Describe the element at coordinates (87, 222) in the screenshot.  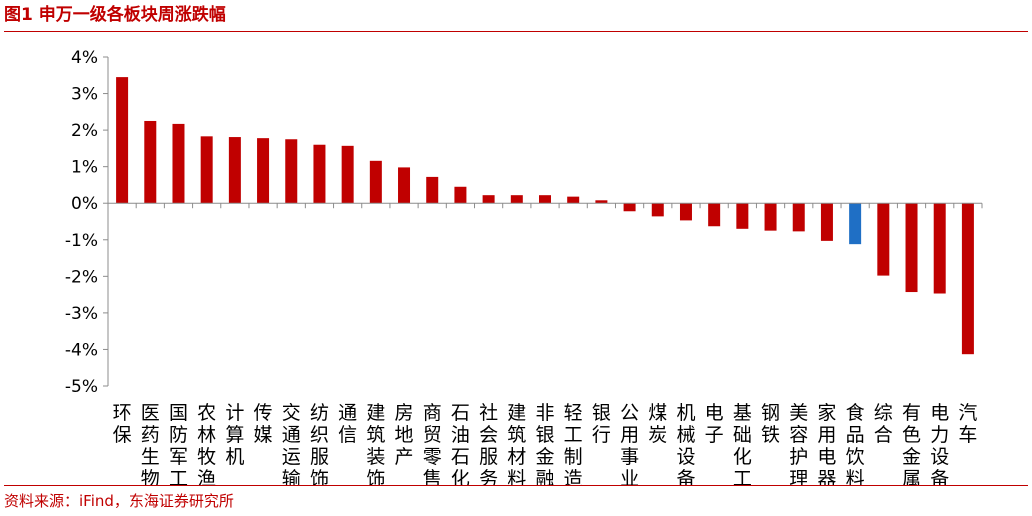
I see `y-axis: 4% 3% 2% 1% 0% -1% -2% -3% -4% -5%` at that location.